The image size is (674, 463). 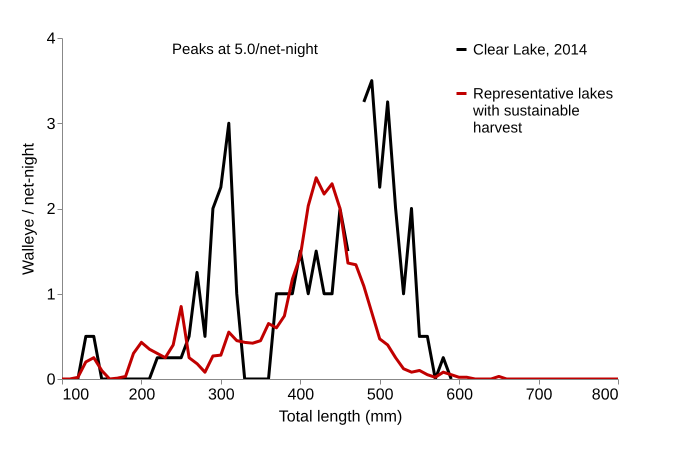 I want to click on x-tick-label: 600, so click(x=460, y=395).